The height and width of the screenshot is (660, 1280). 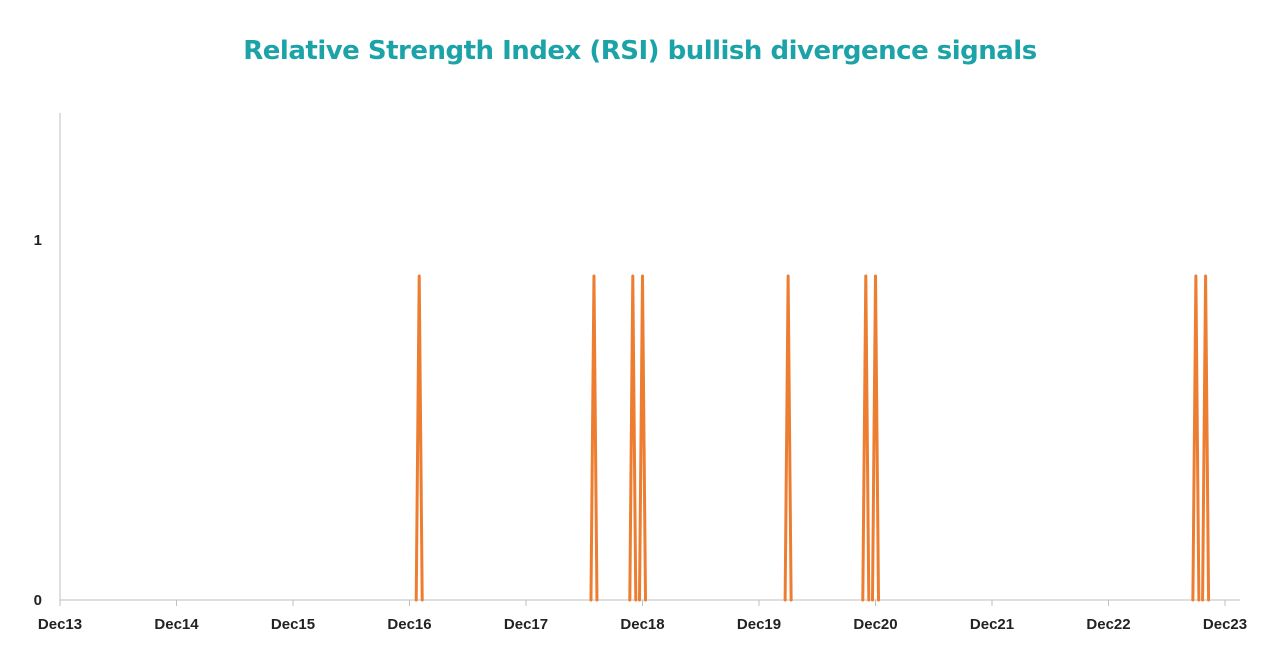 I want to click on x-tick-label: Dec16, so click(x=409, y=624).